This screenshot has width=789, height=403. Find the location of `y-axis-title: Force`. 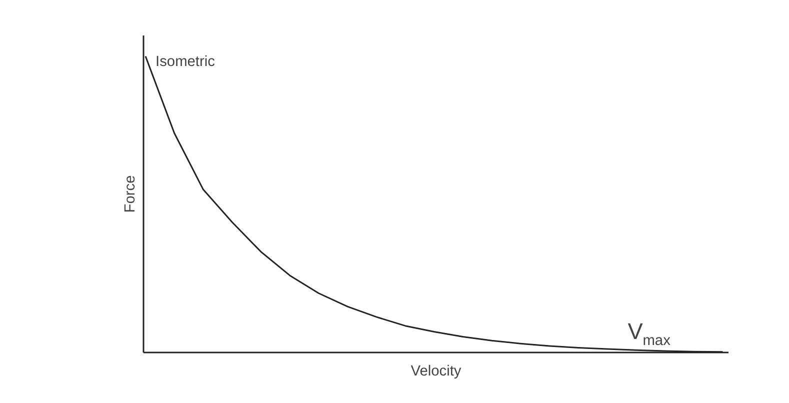

y-axis-title: Force is located at coordinates (130, 194).